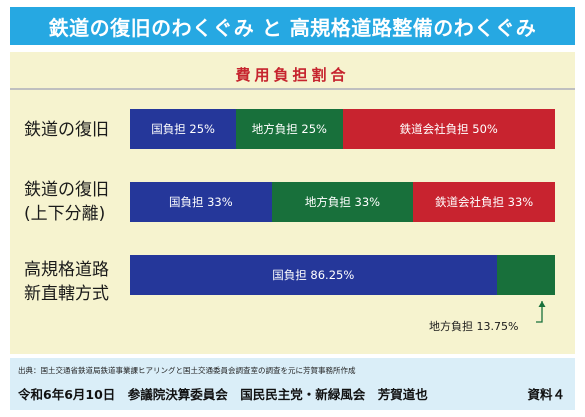 This screenshot has width=585, height=417. I want to click on meeting-info: 令和6年6月10日 参議院決算委員会 国民民主党・新緑風会 芳賀道也, so click(223, 394).